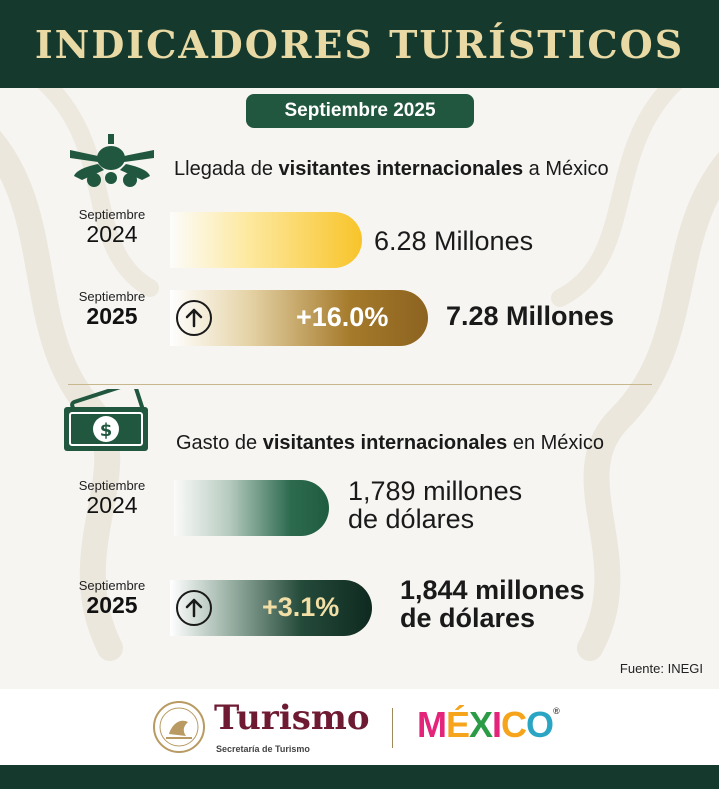 Image resolution: width=719 pixels, height=789 pixels. Describe the element at coordinates (342, 317) in the screenshot. I see `arrivals-change: +16.0%` at that location.